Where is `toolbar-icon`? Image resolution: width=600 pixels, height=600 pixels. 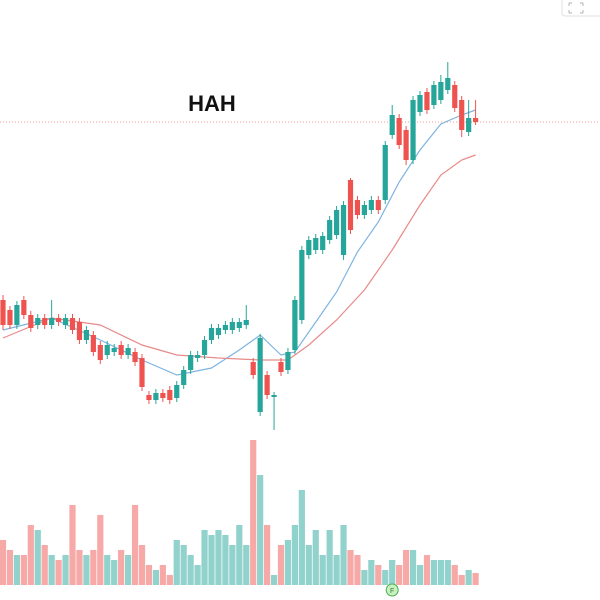
toolbar-icon is located at coordinates (580, 8).